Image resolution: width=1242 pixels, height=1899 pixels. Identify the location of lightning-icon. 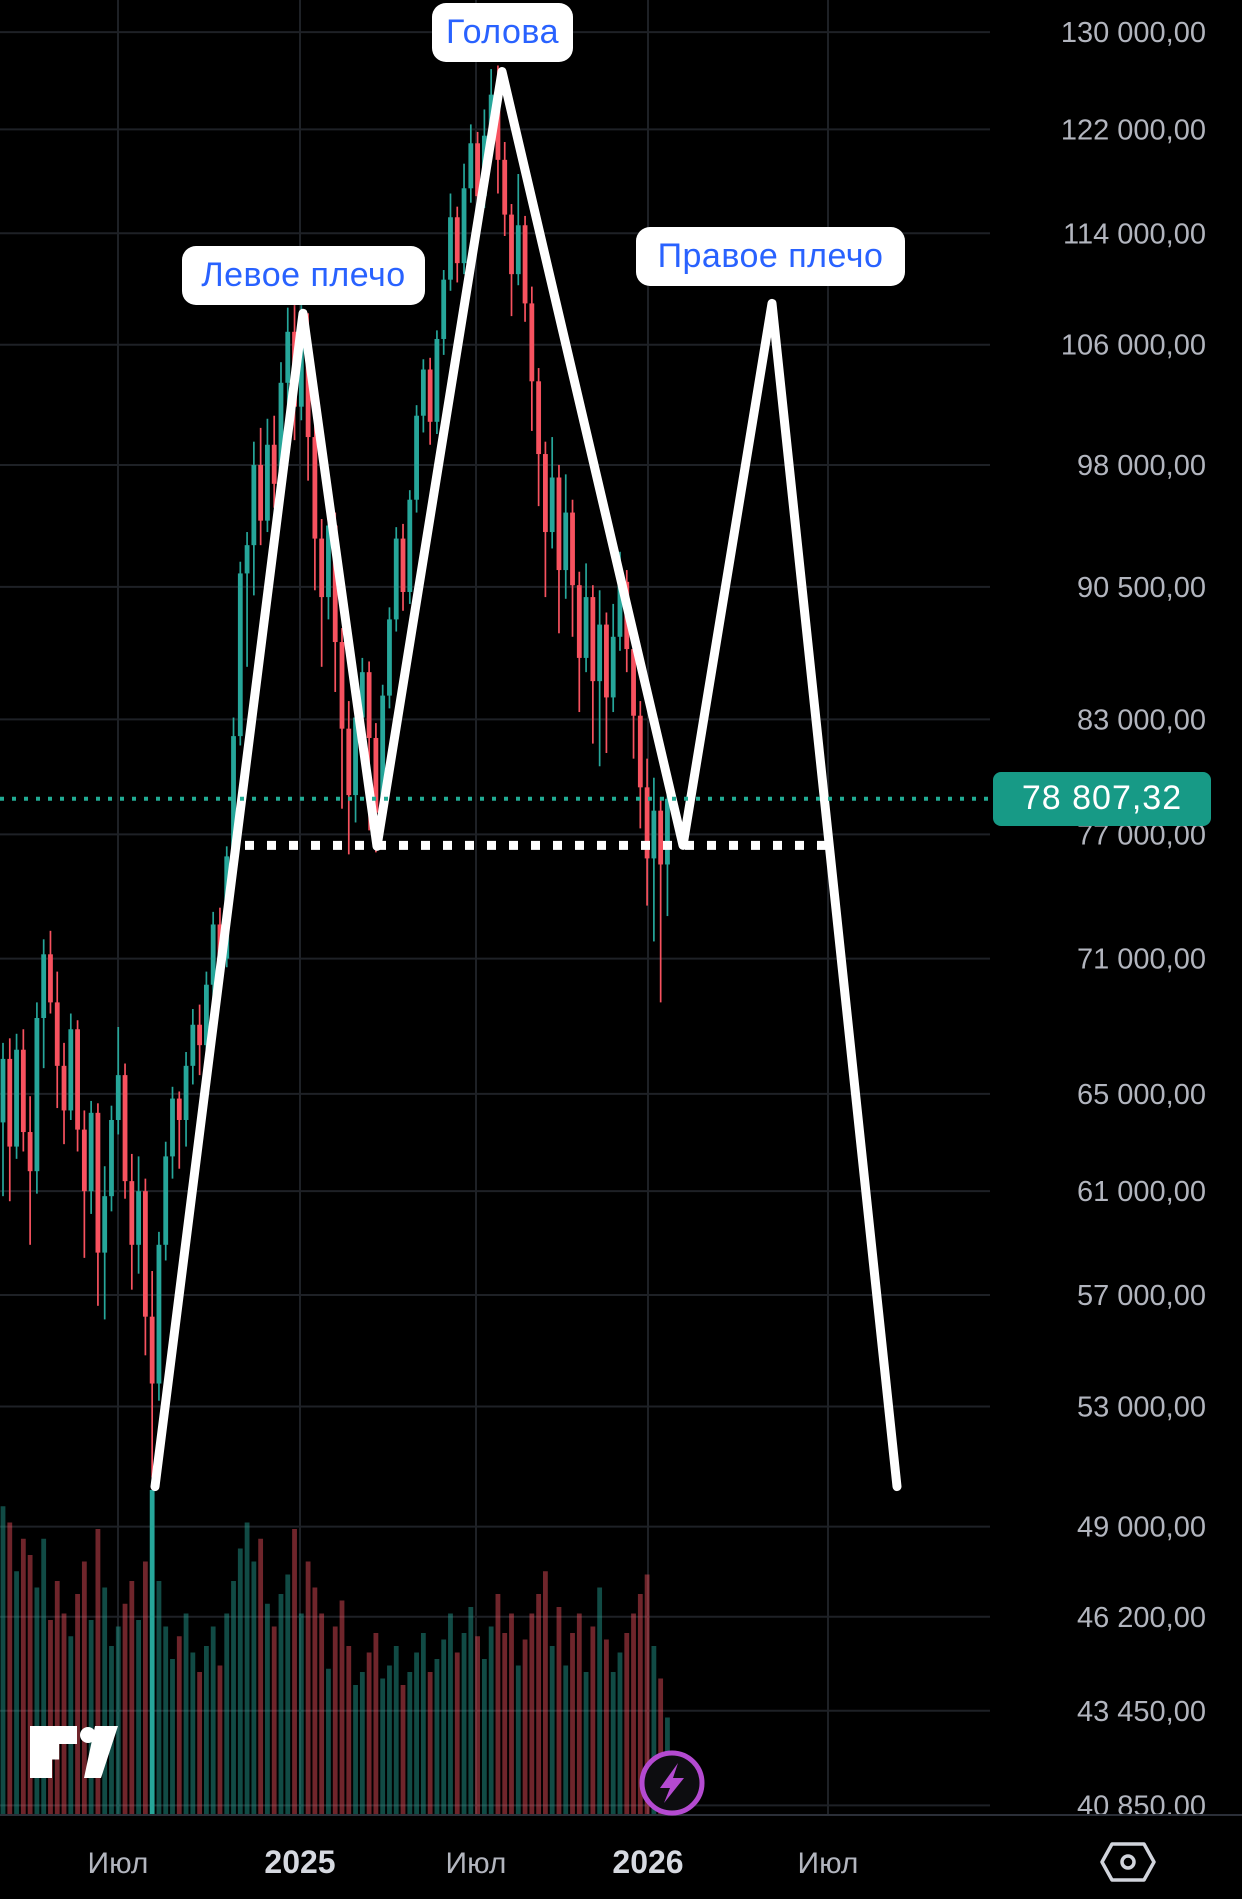
(672, 1783).